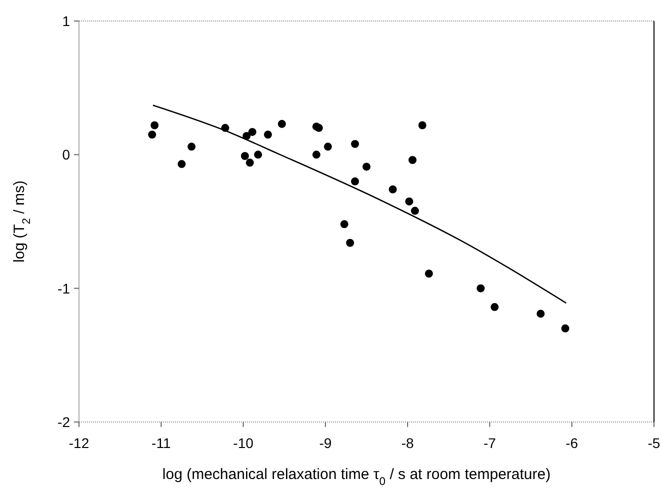 This screenshot has width=661, height=490. I want to click on x-tick-label: -7, so click(489, 443).